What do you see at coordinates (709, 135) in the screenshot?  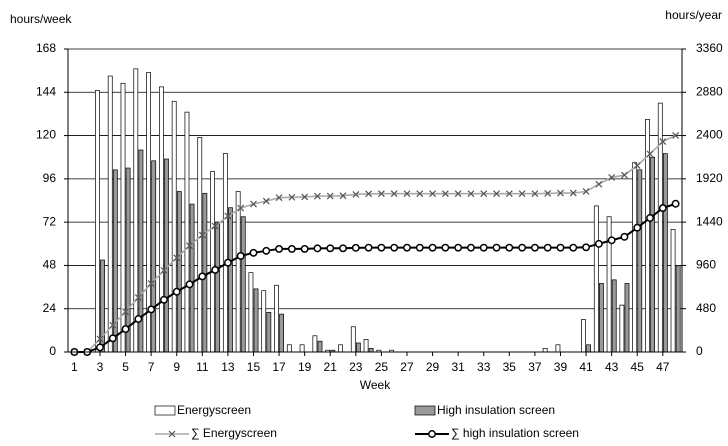 I see `y2-tick-label: 2400` at bounding box center [709, 135].